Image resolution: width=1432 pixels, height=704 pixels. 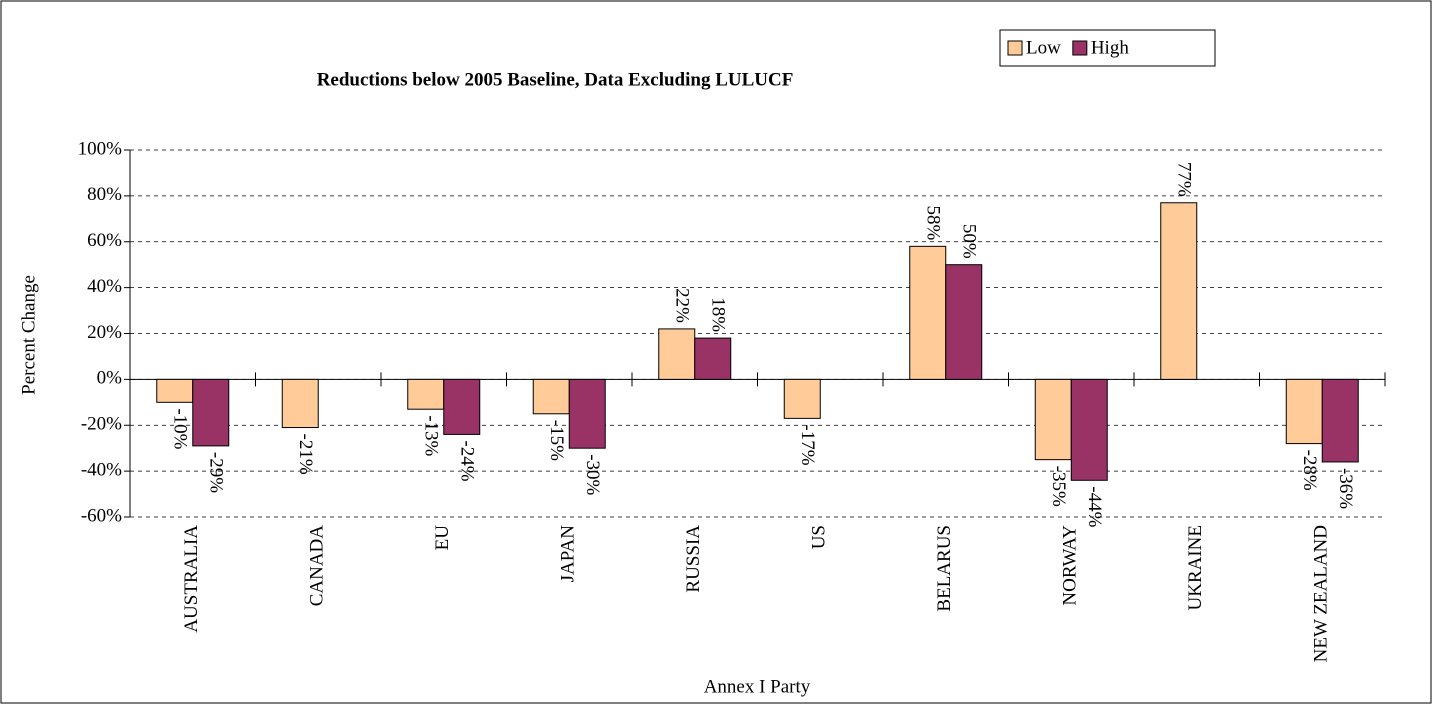 I want to click on x-tick-label: CANADA, so click(x=317, y=566).